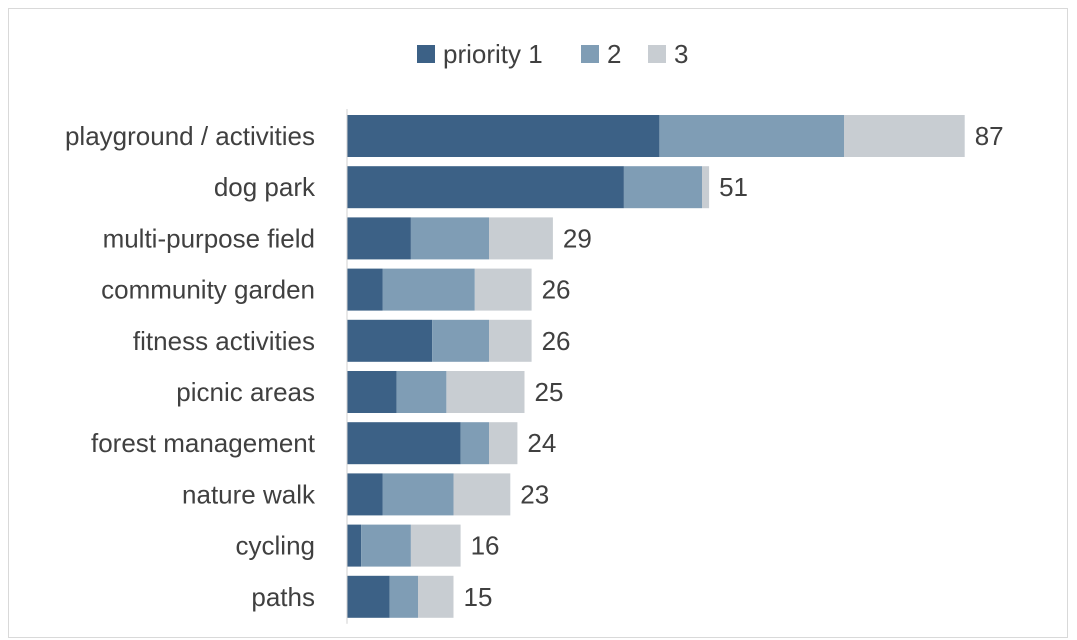  What do you see at coordinates (478, 597) in the screenshot?
I see `value-label: 15` at bounding box center [478, 597].